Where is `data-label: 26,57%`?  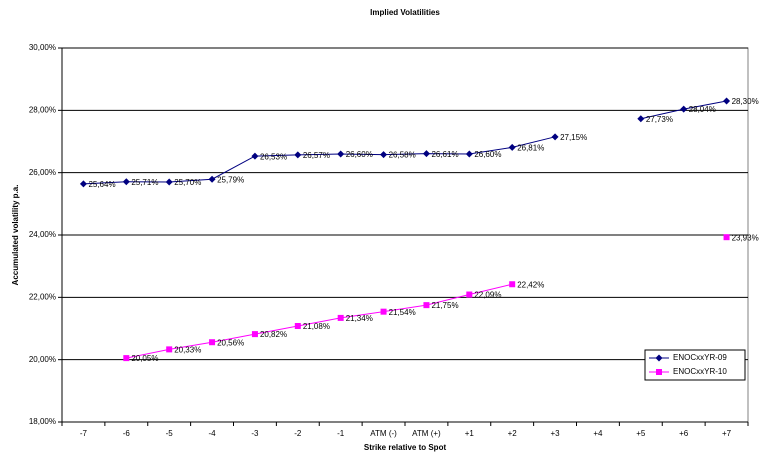 data-label: 26,57% is located at coordinates (316, 155).